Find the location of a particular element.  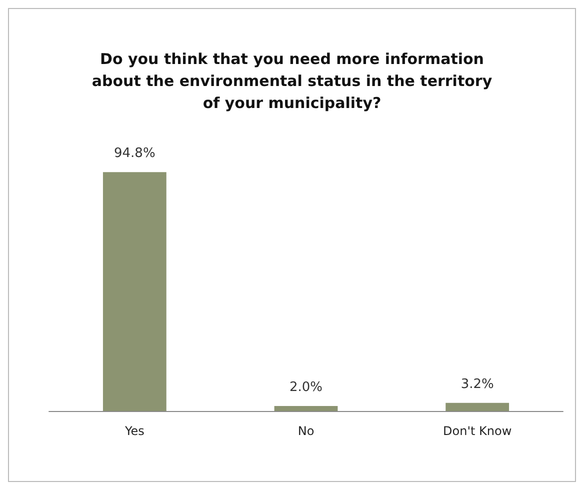

data-label: 3.2% is located at coordinates (477, 384).